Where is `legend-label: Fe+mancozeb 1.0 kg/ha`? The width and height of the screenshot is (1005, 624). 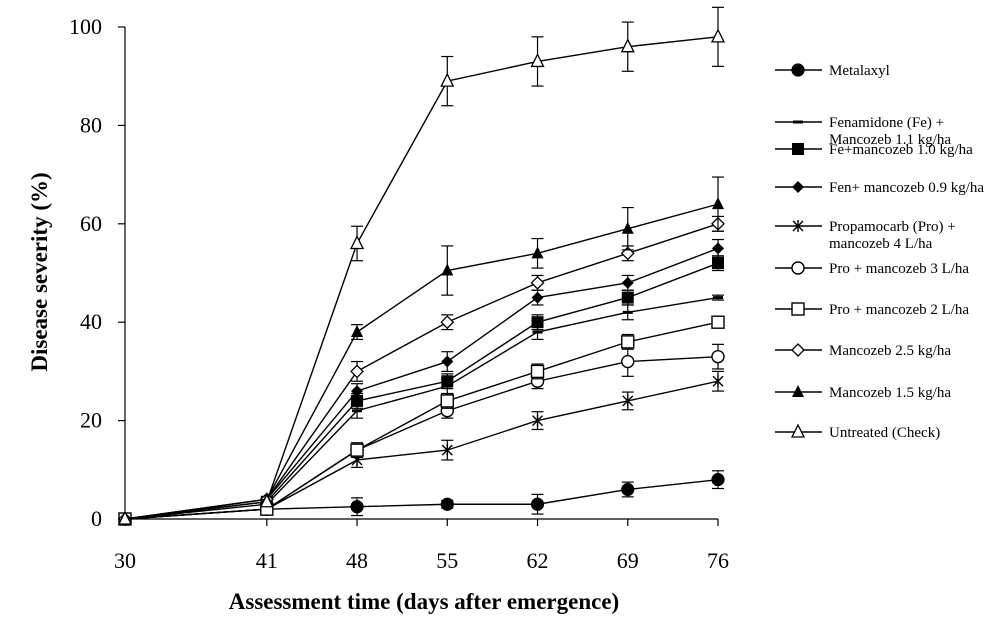 legend-label: Fe+mancozeb 1.0 kg/ha is located at coordinates (901, 150).